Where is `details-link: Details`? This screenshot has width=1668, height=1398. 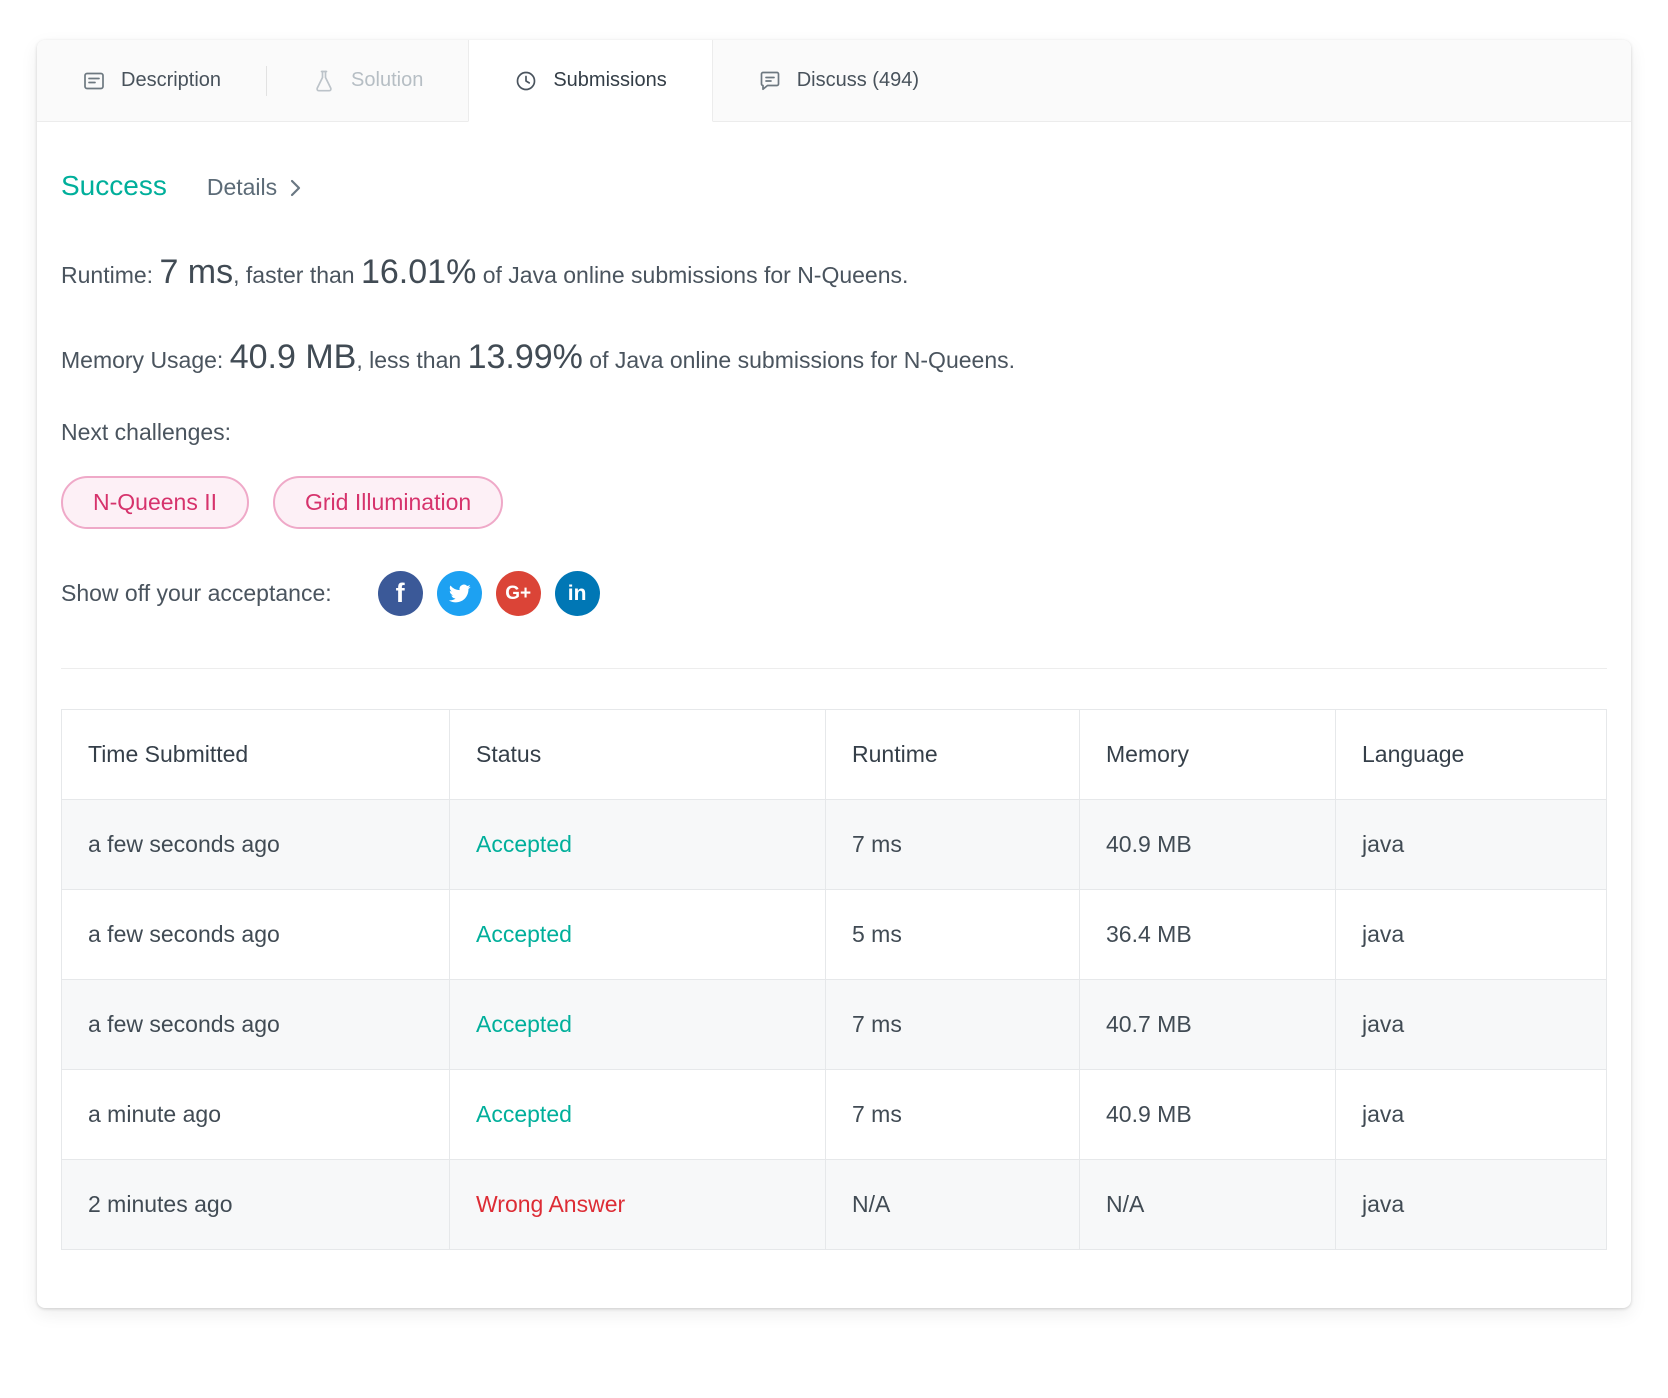 details-link: Details is located at coordinates (254, 187).